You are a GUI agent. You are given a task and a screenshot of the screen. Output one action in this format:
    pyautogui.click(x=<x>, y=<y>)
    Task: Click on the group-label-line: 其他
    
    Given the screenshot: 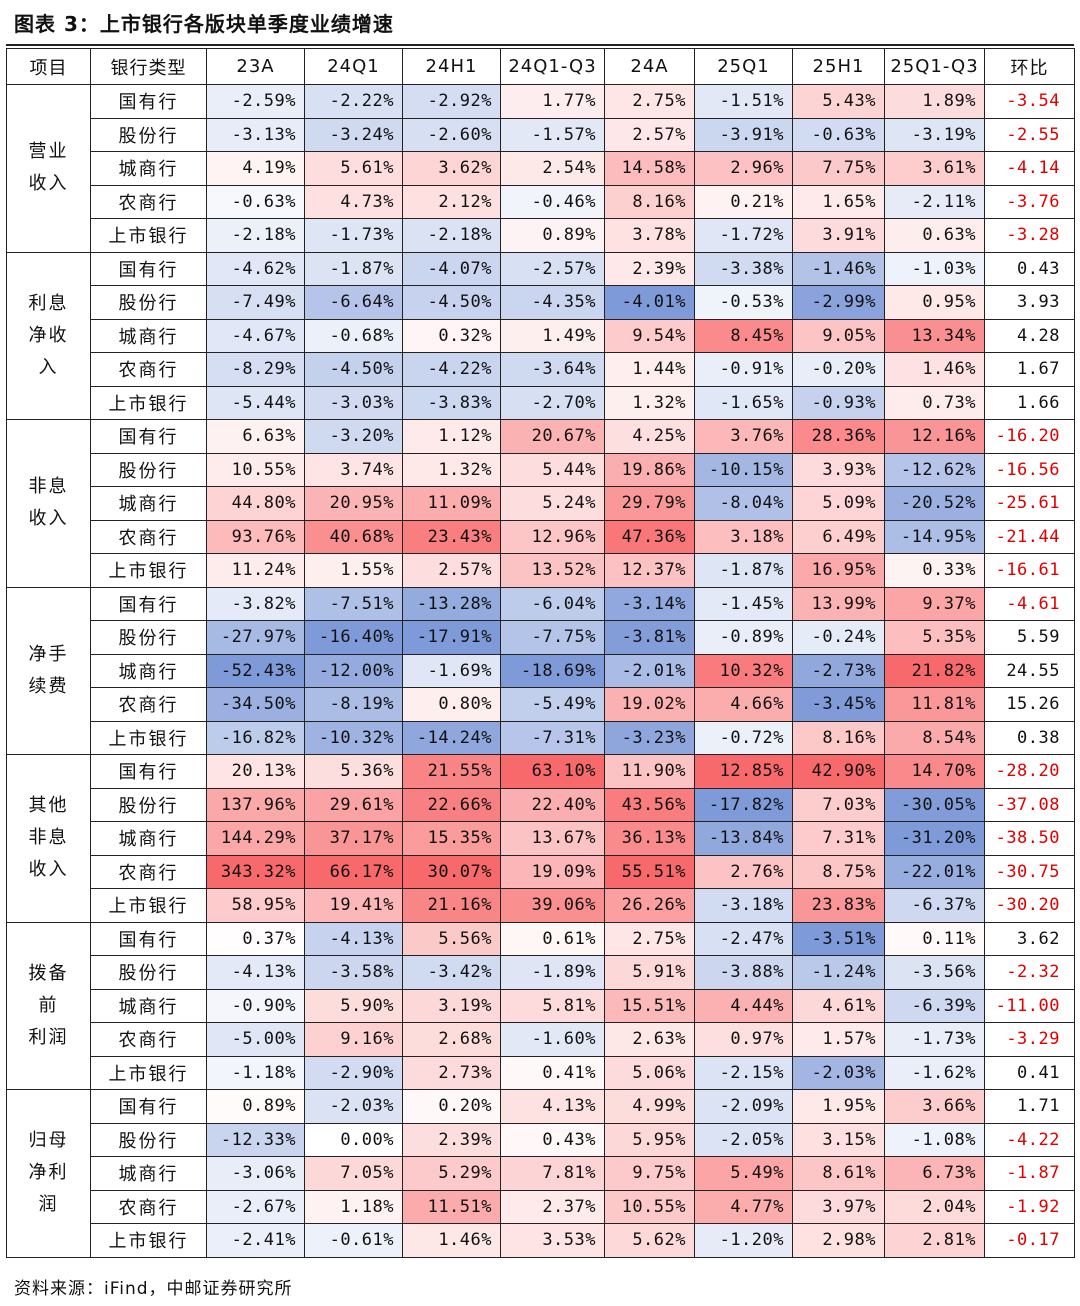 What is the action you would take?
    pyautogui.click(x=48, y=806)
    